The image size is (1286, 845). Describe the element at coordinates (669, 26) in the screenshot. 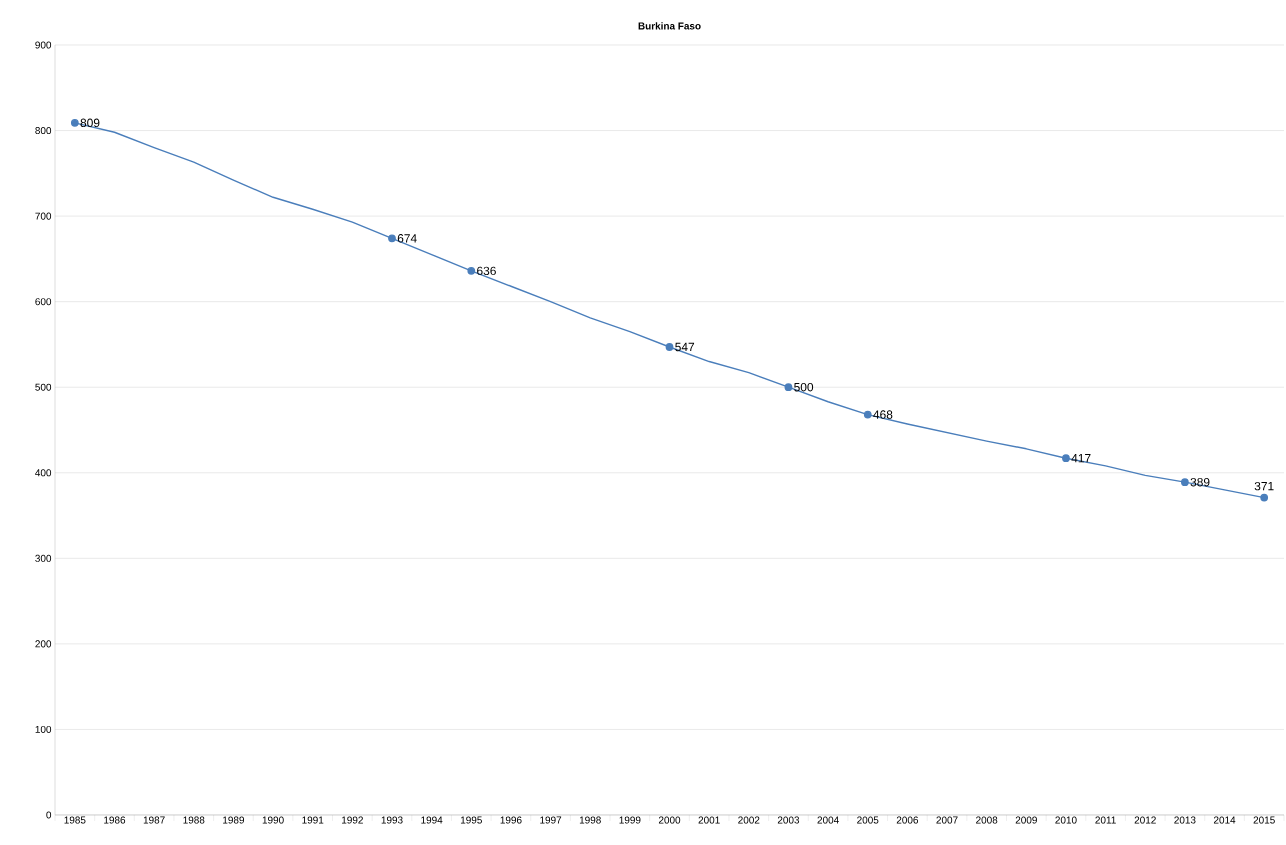

I see `chart-title: Burkina Faso` at that location.